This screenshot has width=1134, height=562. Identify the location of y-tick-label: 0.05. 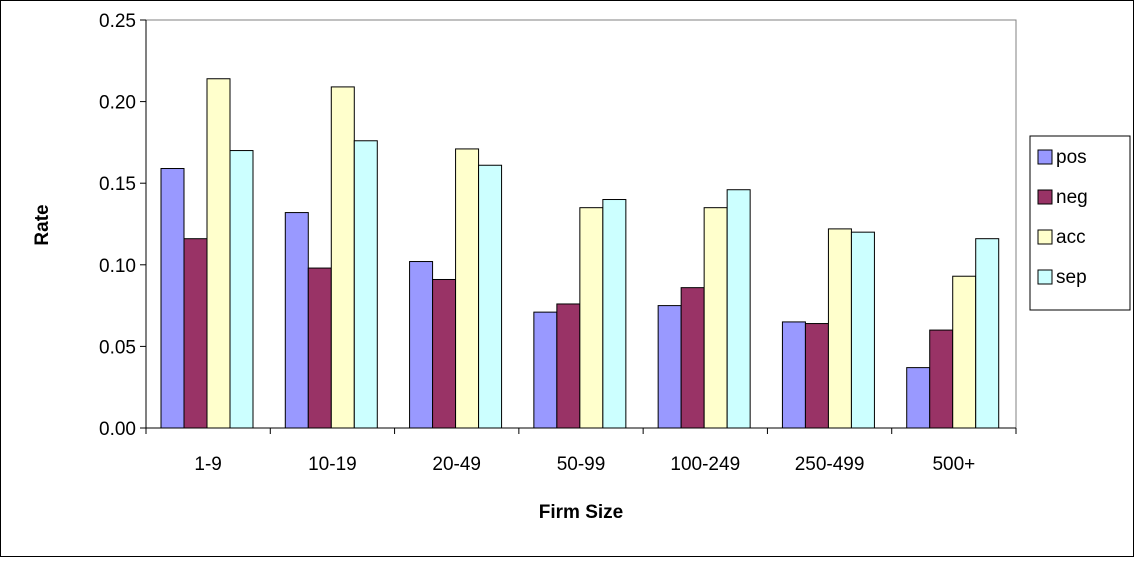
(117, 347).